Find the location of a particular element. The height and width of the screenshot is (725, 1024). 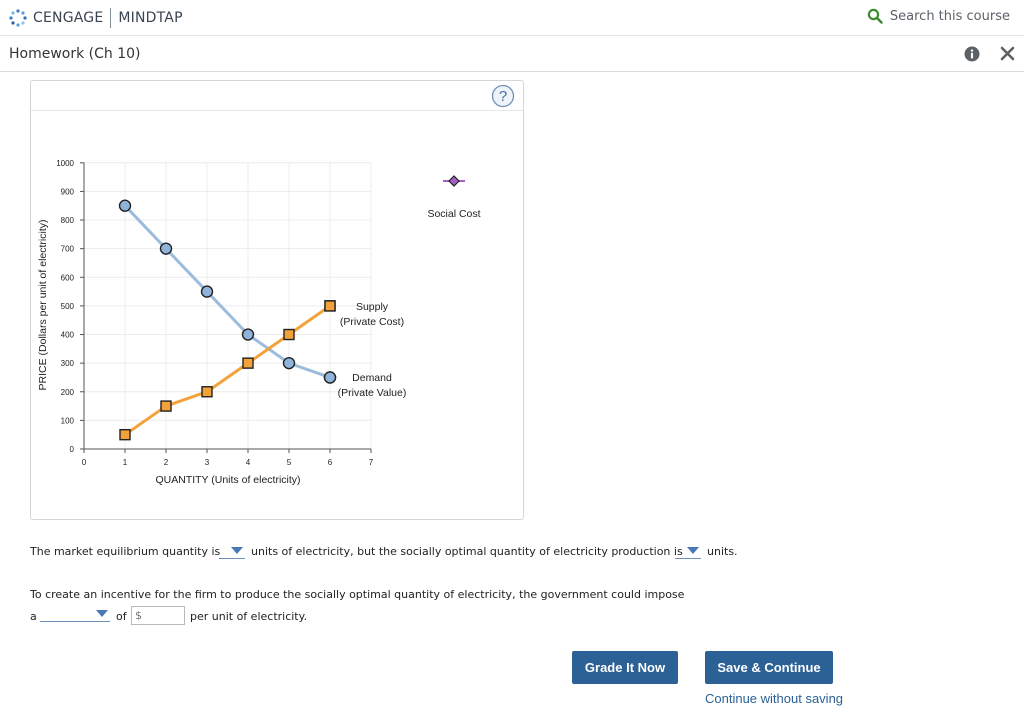

diamond-icon is located at coordinates (454, 181).